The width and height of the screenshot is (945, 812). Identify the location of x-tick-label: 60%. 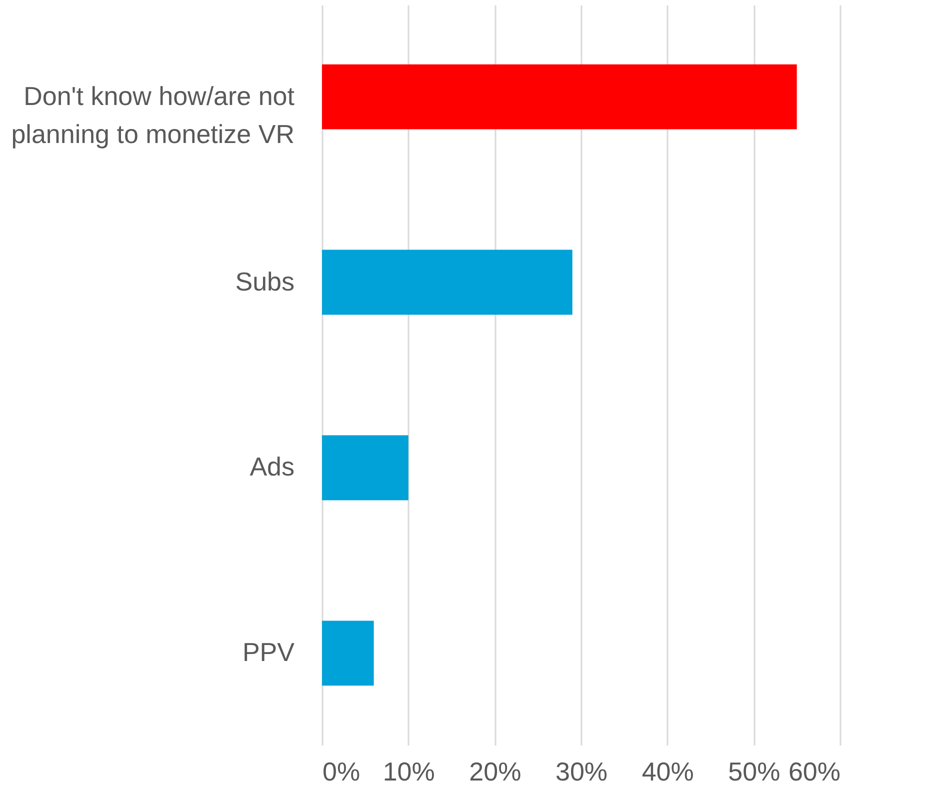
(814, 771).